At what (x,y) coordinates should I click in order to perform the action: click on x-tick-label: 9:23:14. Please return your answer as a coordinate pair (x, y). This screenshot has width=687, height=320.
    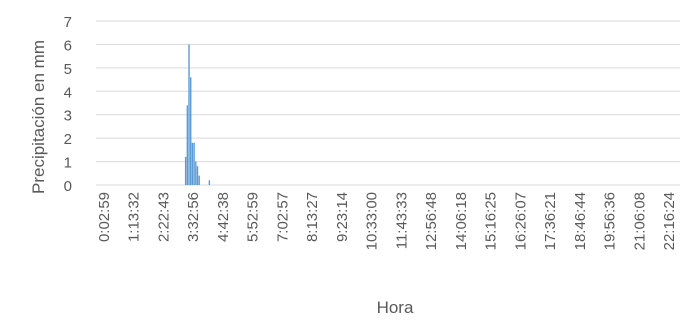
    Looking at the image, I should click on (342, 217).